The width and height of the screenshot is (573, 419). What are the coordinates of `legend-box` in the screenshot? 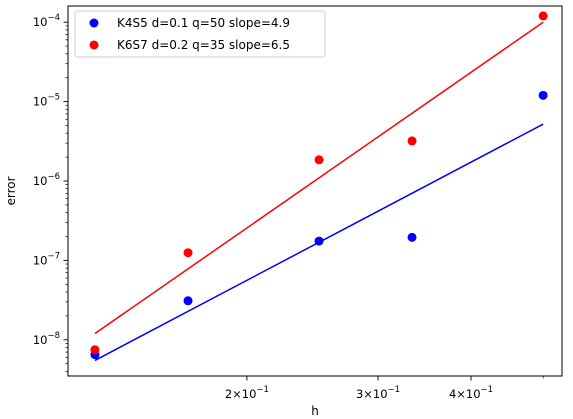 It's located at (200, 34).